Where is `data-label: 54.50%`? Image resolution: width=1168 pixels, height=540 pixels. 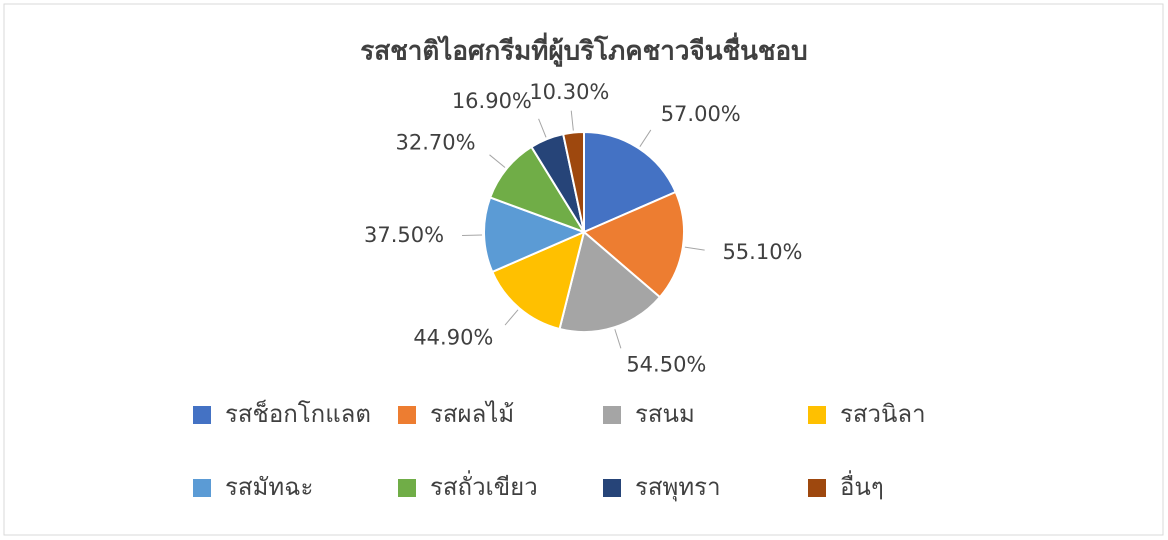
data-label: 54.50% is located at coordinates (666, 364).